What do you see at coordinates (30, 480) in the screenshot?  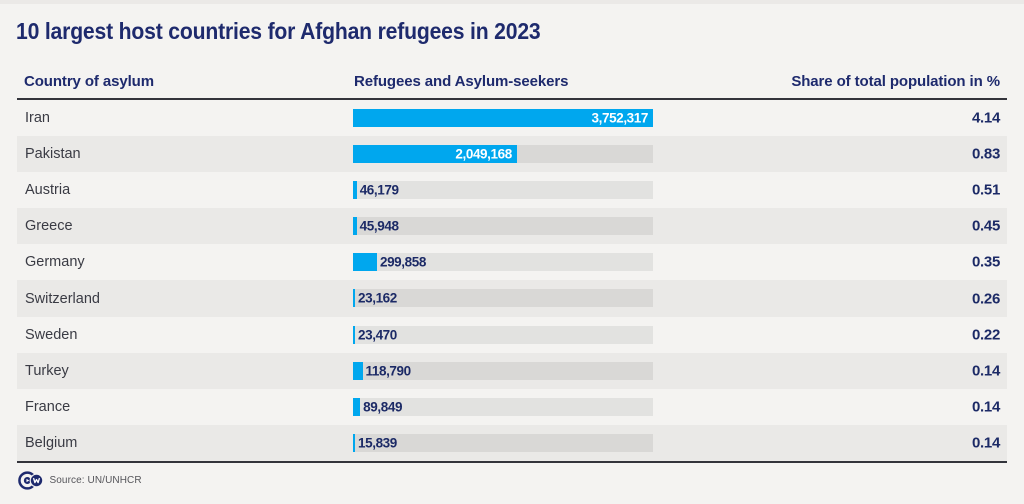 I see `dw-logo` at bounding box center [30, 480].